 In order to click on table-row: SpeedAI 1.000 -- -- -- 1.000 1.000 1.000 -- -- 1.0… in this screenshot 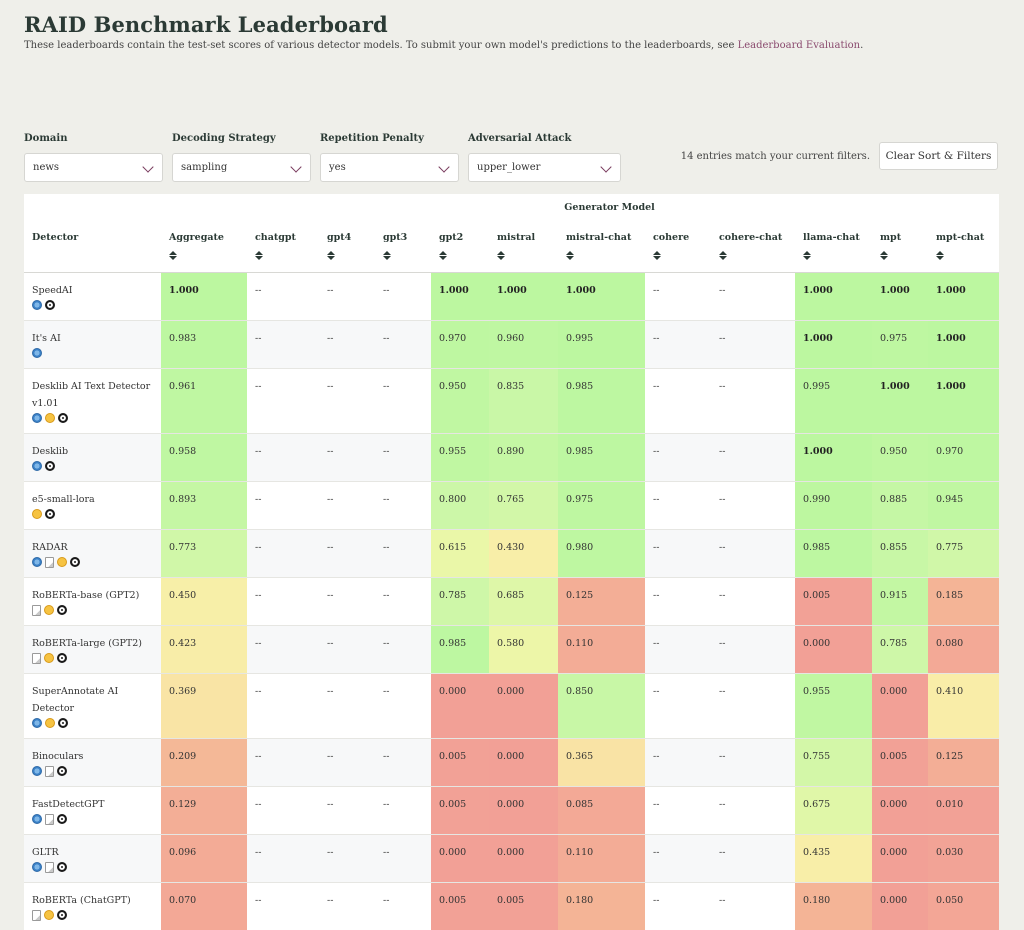, I will do `click(511, 296)`.